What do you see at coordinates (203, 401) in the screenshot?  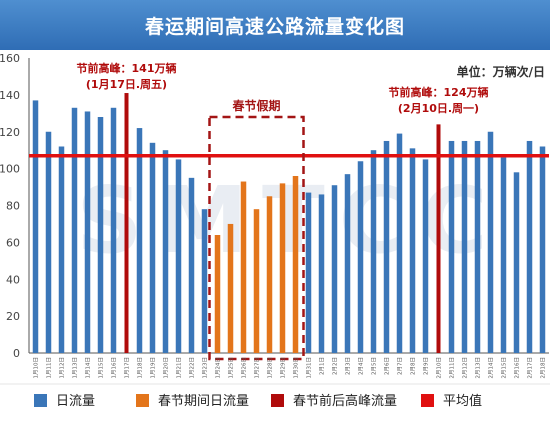 I see `legend-label-festival: 春节期间日流量` at bounding box center [203, 401].